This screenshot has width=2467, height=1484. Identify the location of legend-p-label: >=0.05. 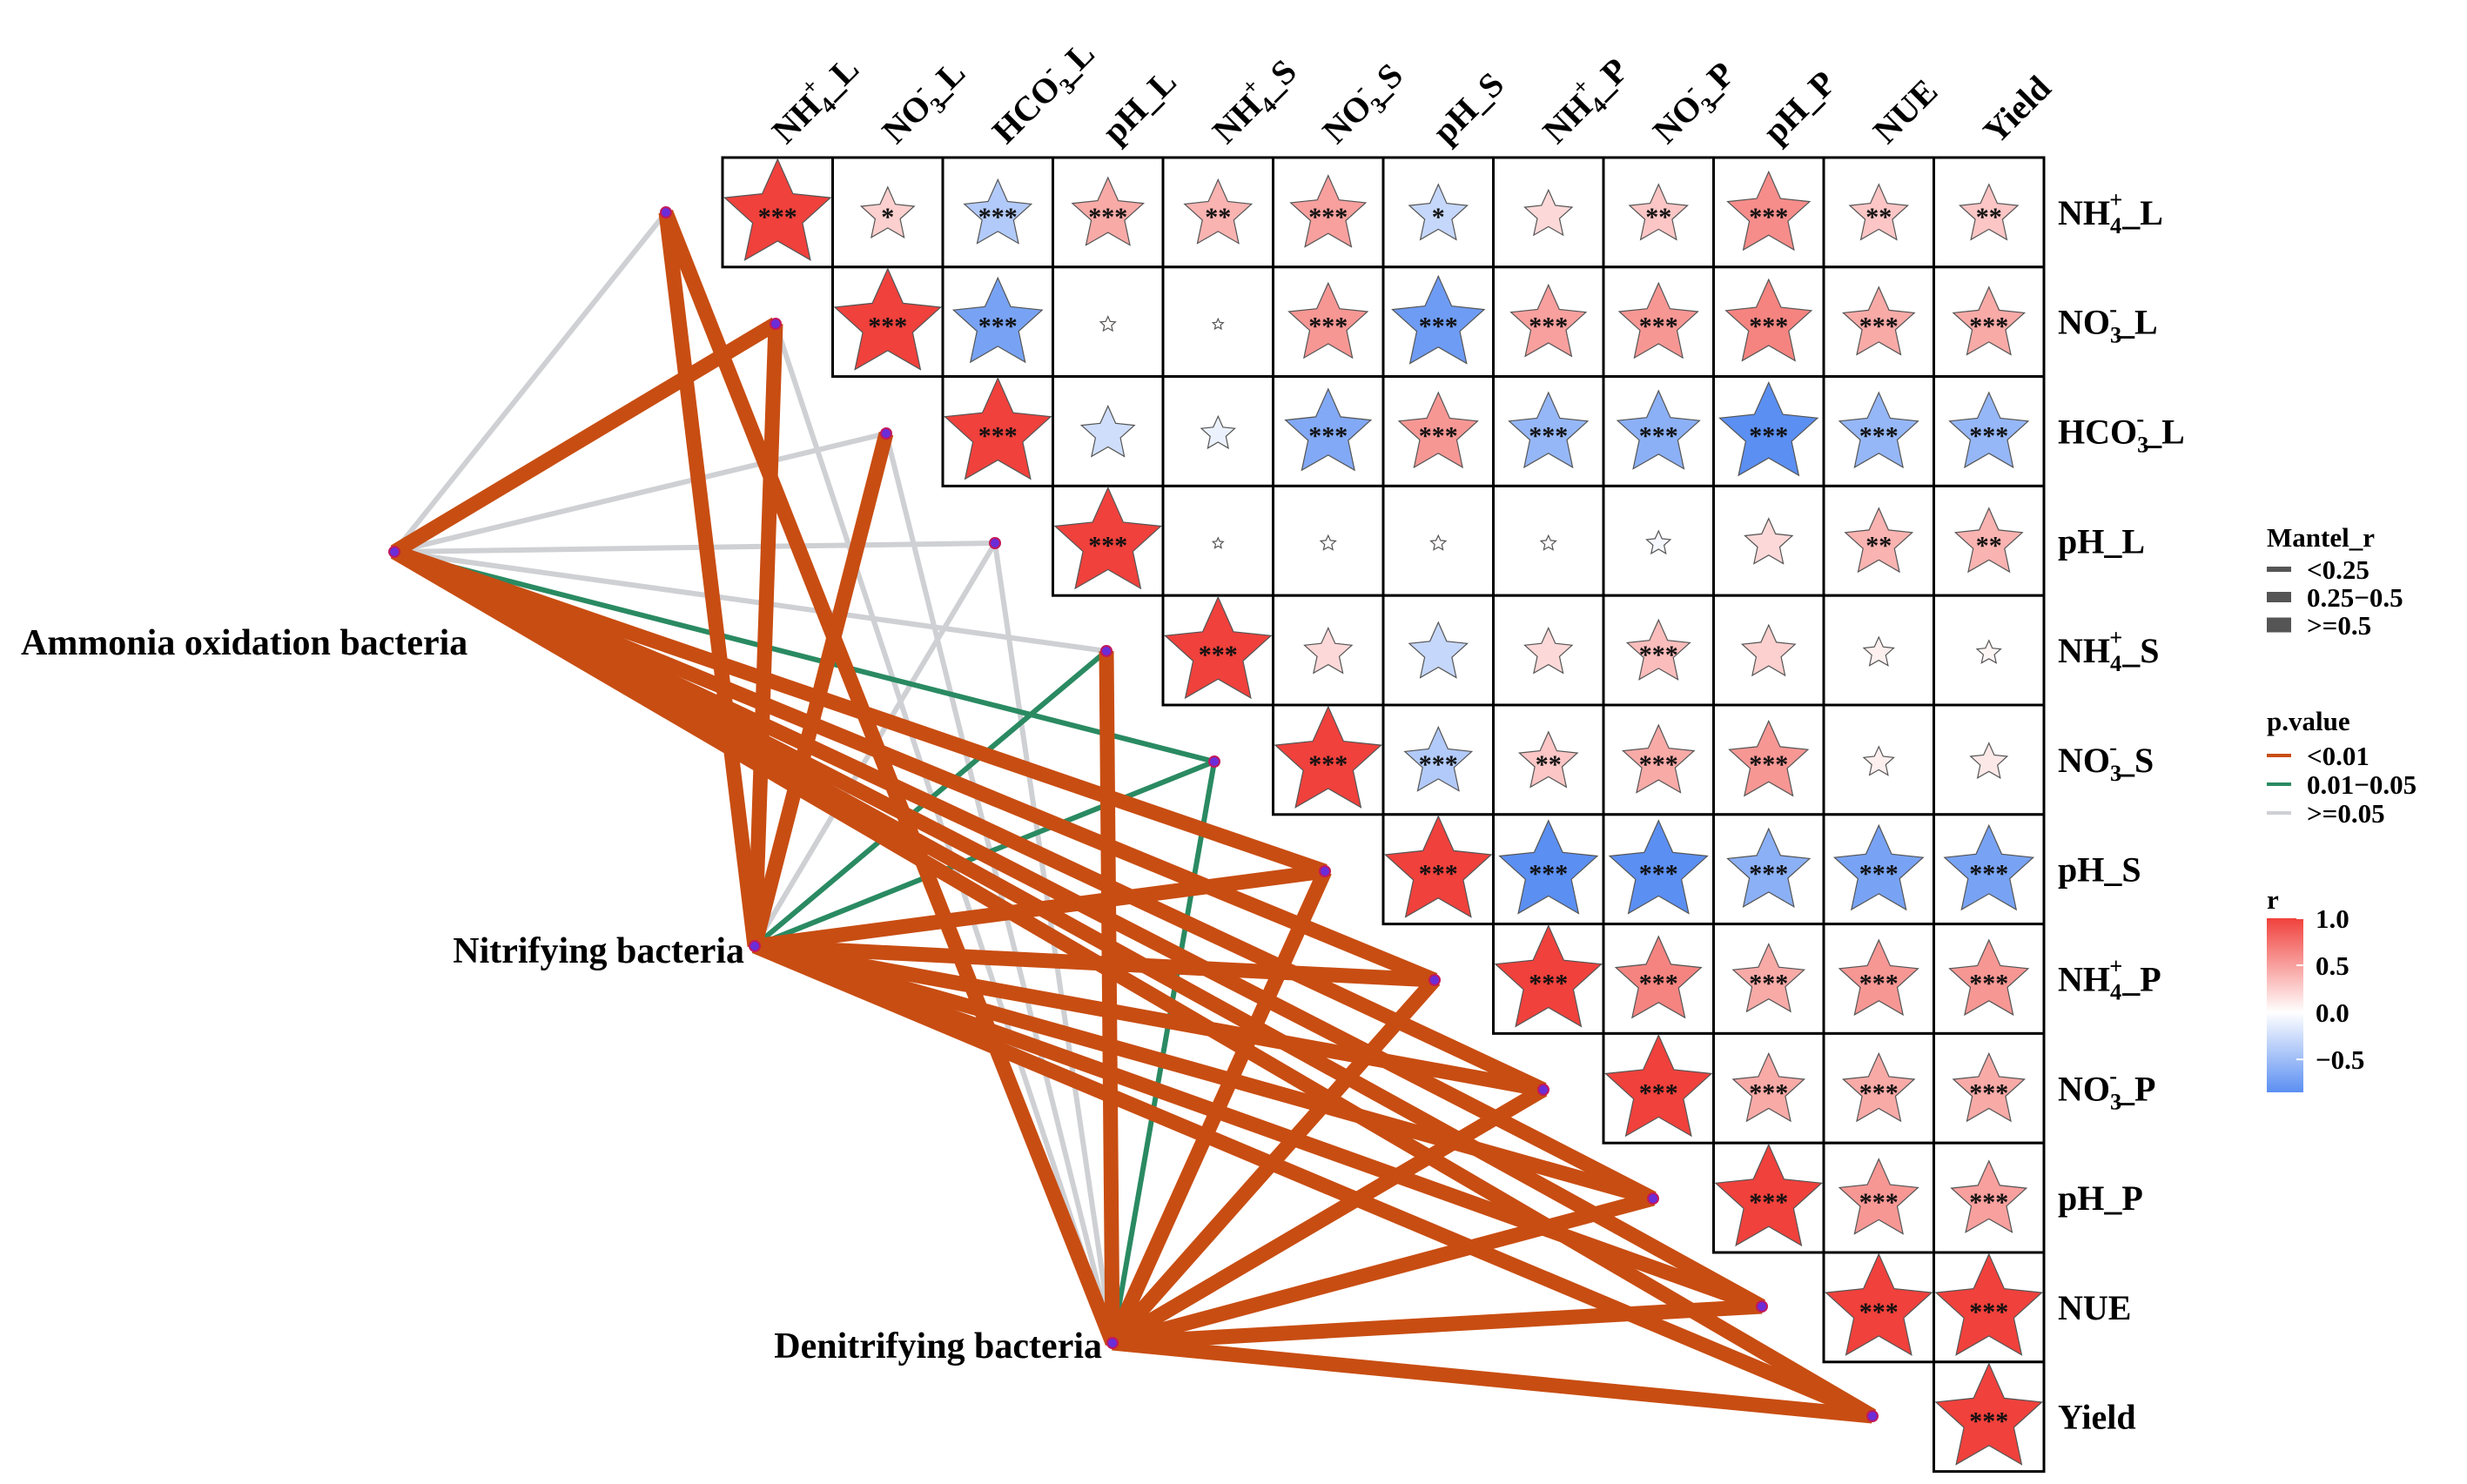
(2346, 813).